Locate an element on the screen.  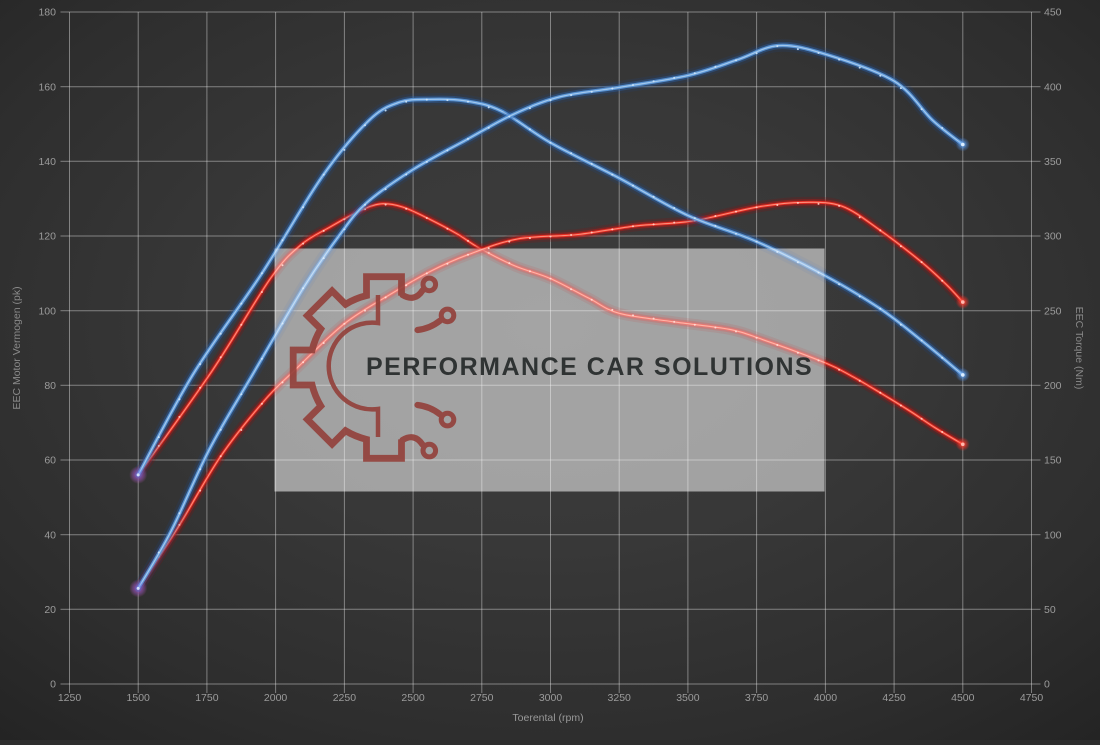
svg-text: 2500 is located at coordinates (413, 698).